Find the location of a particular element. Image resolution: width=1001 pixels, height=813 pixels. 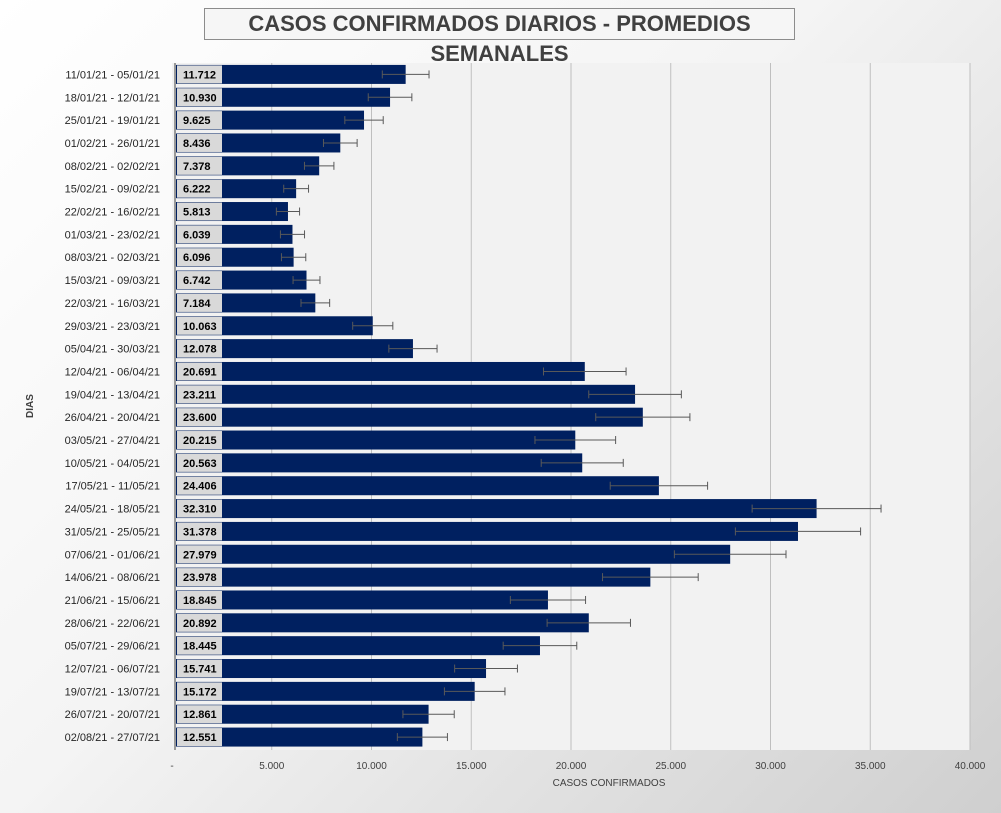

data-label: 20.563 is located at coordinates (200, 464).